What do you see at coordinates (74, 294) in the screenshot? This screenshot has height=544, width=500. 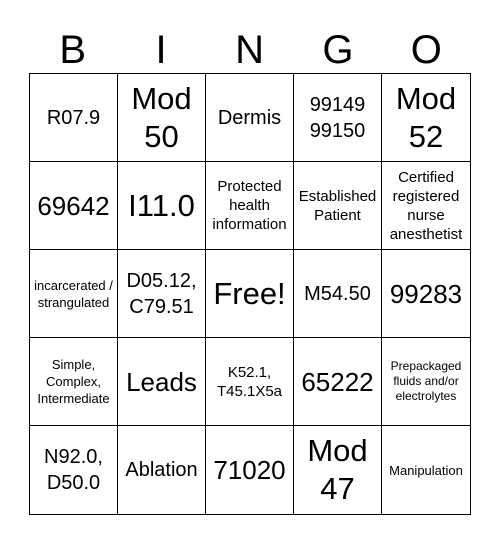 I see `bingo-cell: incarcerated / strangulated` at bounding box center [74, 294].